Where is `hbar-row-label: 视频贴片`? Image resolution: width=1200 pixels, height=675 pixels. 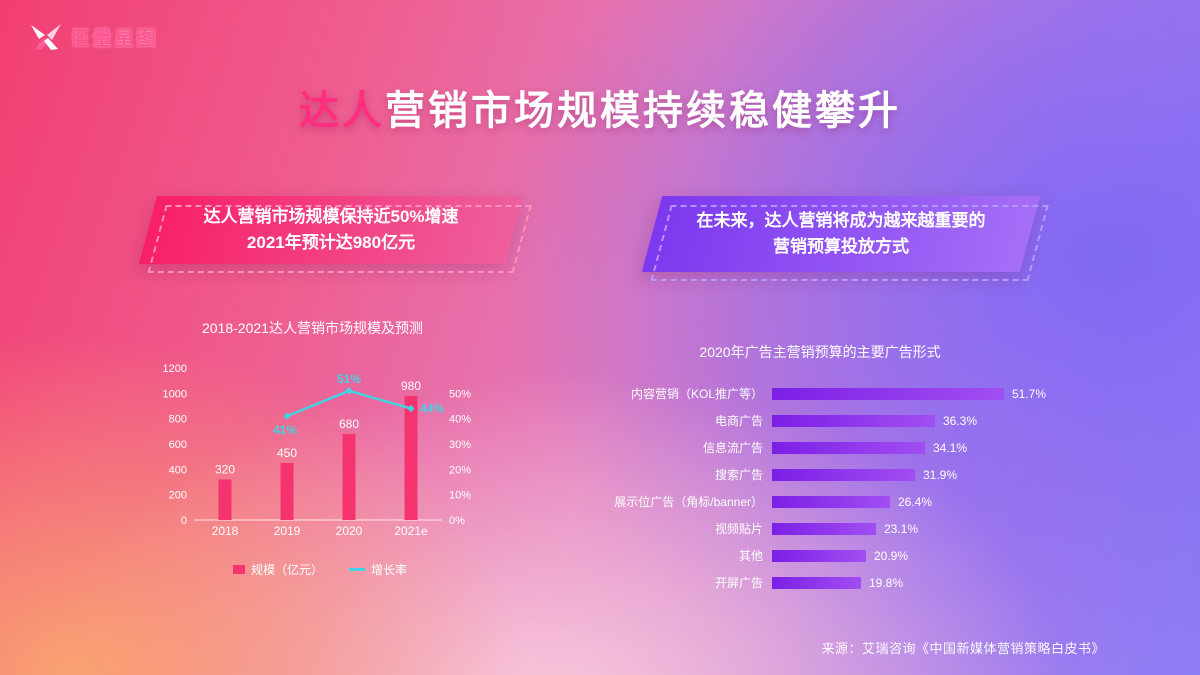
hbar-row-label: 视频贴片 is located at coordinates (738, 529).